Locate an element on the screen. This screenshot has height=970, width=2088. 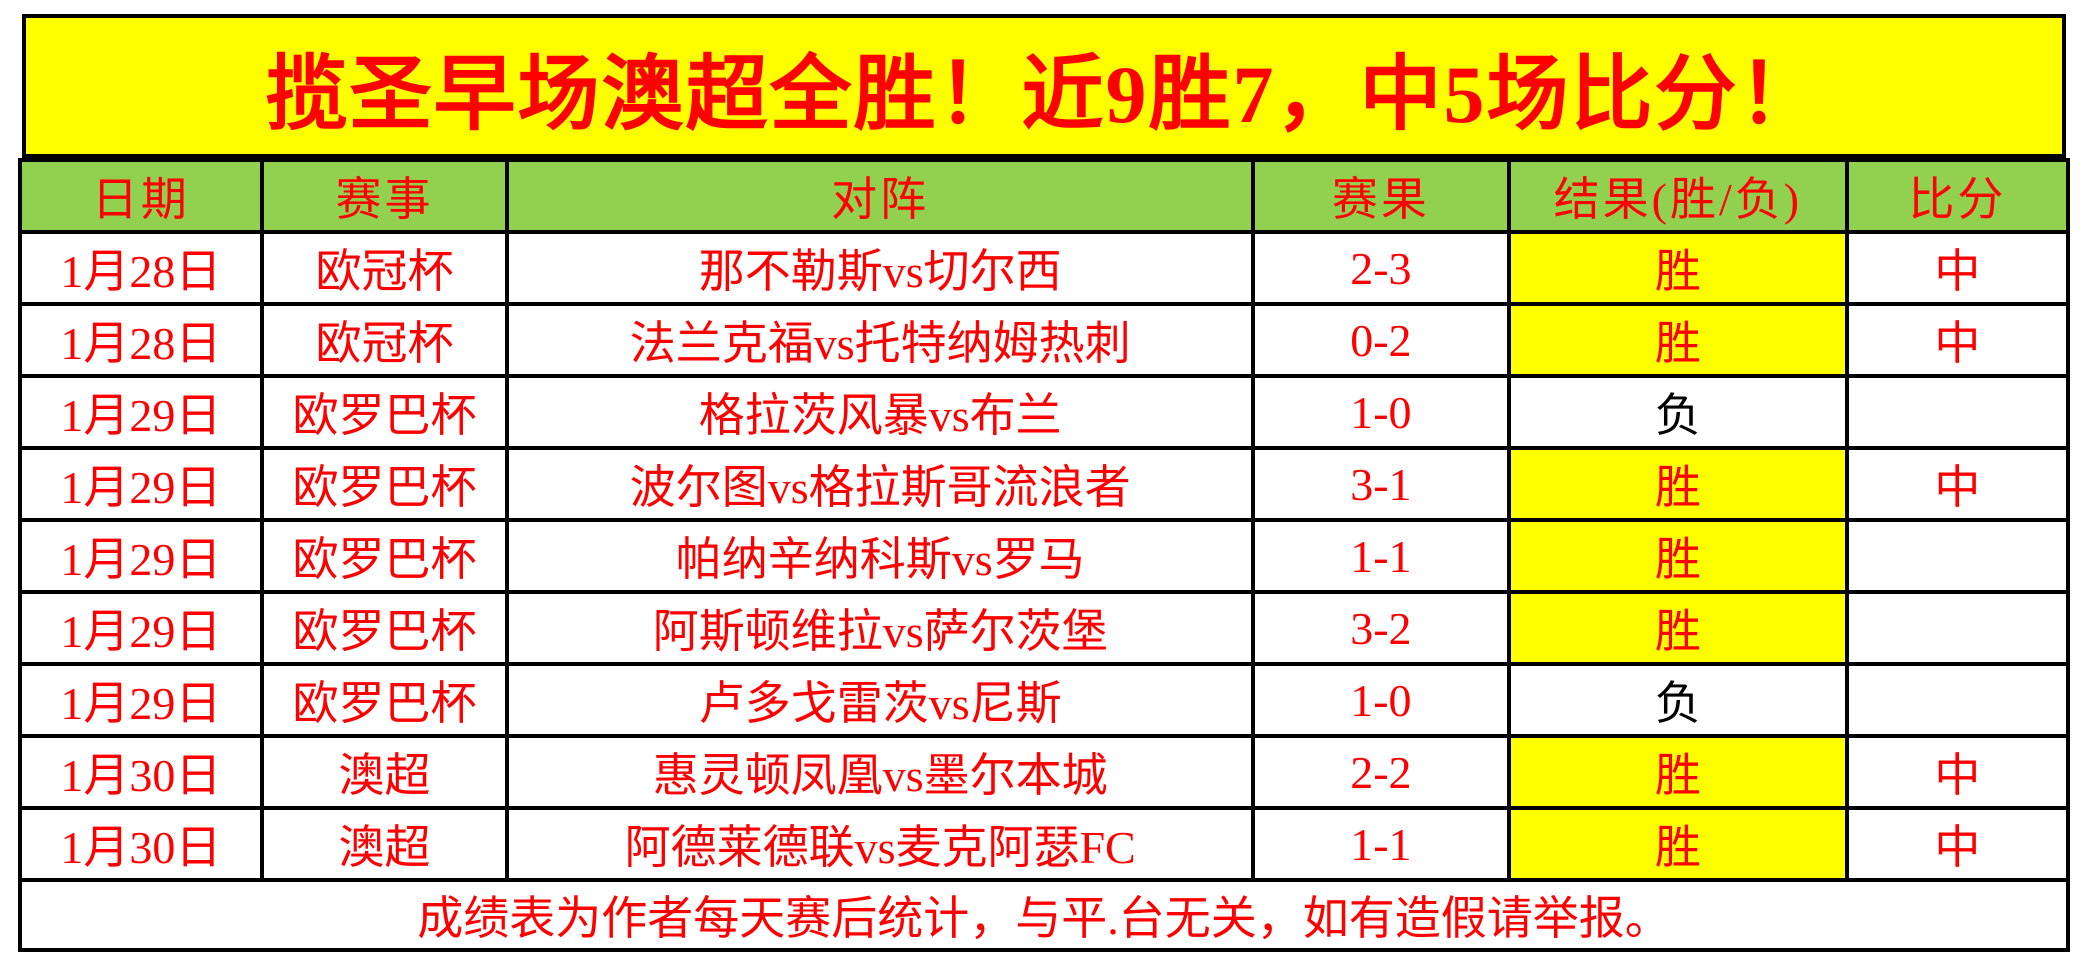
header-match: 对阵 is located at coordinates (880, 196).